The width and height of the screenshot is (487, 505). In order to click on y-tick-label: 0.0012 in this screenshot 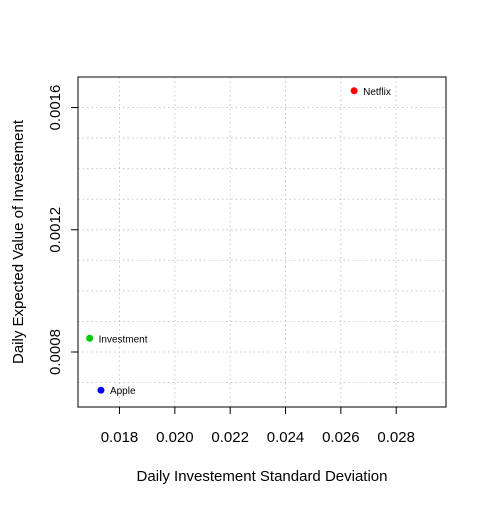, I will do `click(55, 230)`.